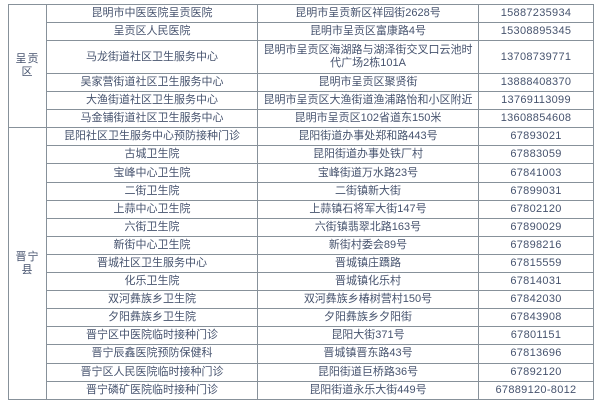 The height and width of the screenshot is (404, 600). What do you see at coordinates (152, 390) in the screenshot?
I see `institution-cell: 晋宁磷矿医院临时接种门诊` at bounding box center [152, 390].